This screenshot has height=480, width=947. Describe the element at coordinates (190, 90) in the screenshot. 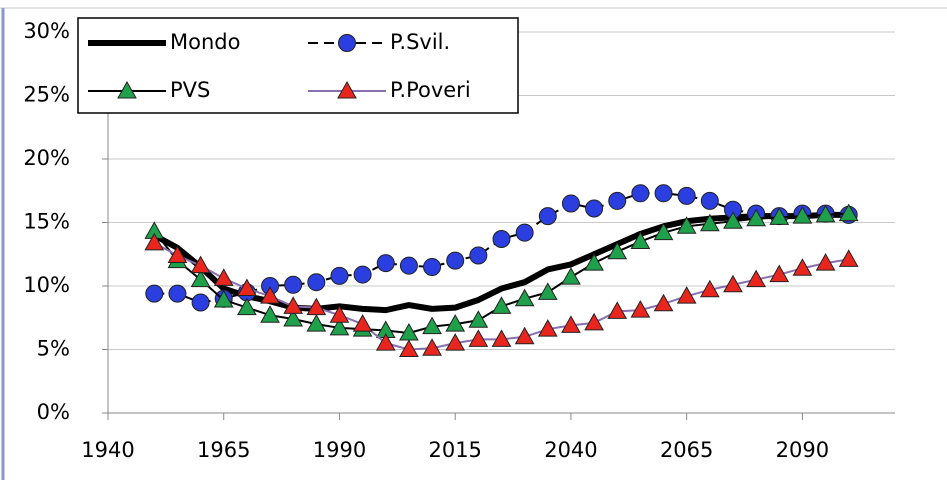

I see `legend-label: PVS` at that location.